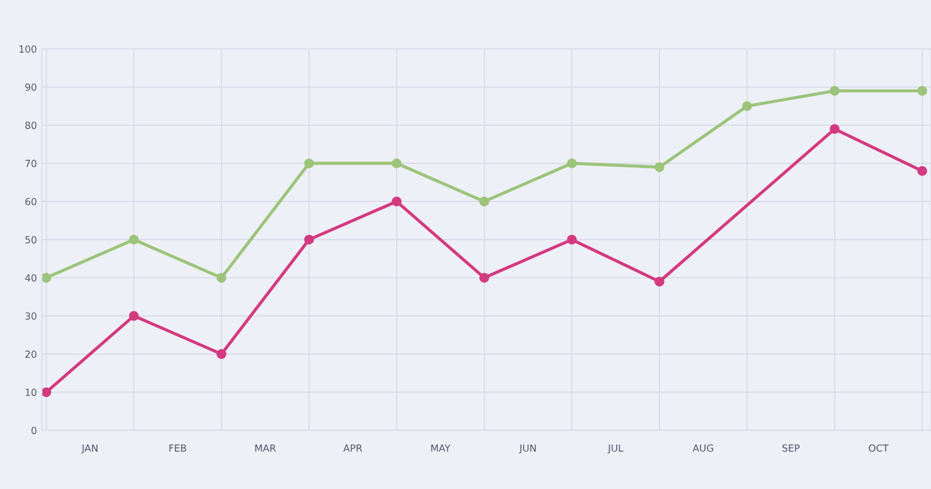 The height and width of the screenshot is (489, 931). I want to click on y-tick-label: 60, so click(30, 202).